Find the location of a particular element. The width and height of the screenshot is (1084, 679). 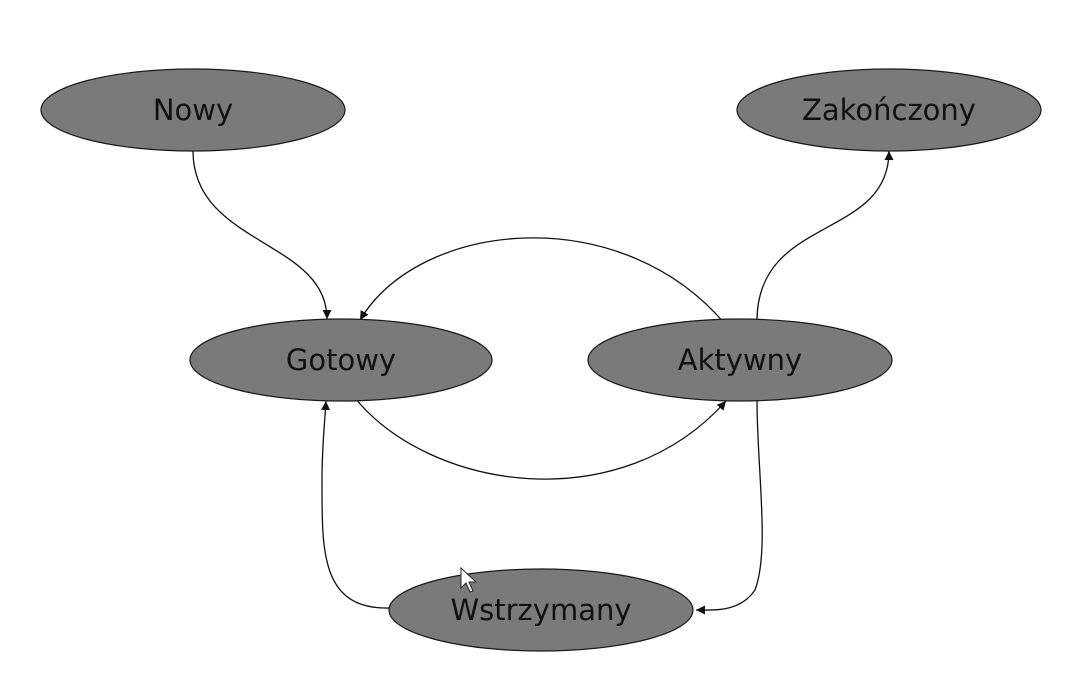

node-aktywny: Aktywny is located at coordinates (740, 360).